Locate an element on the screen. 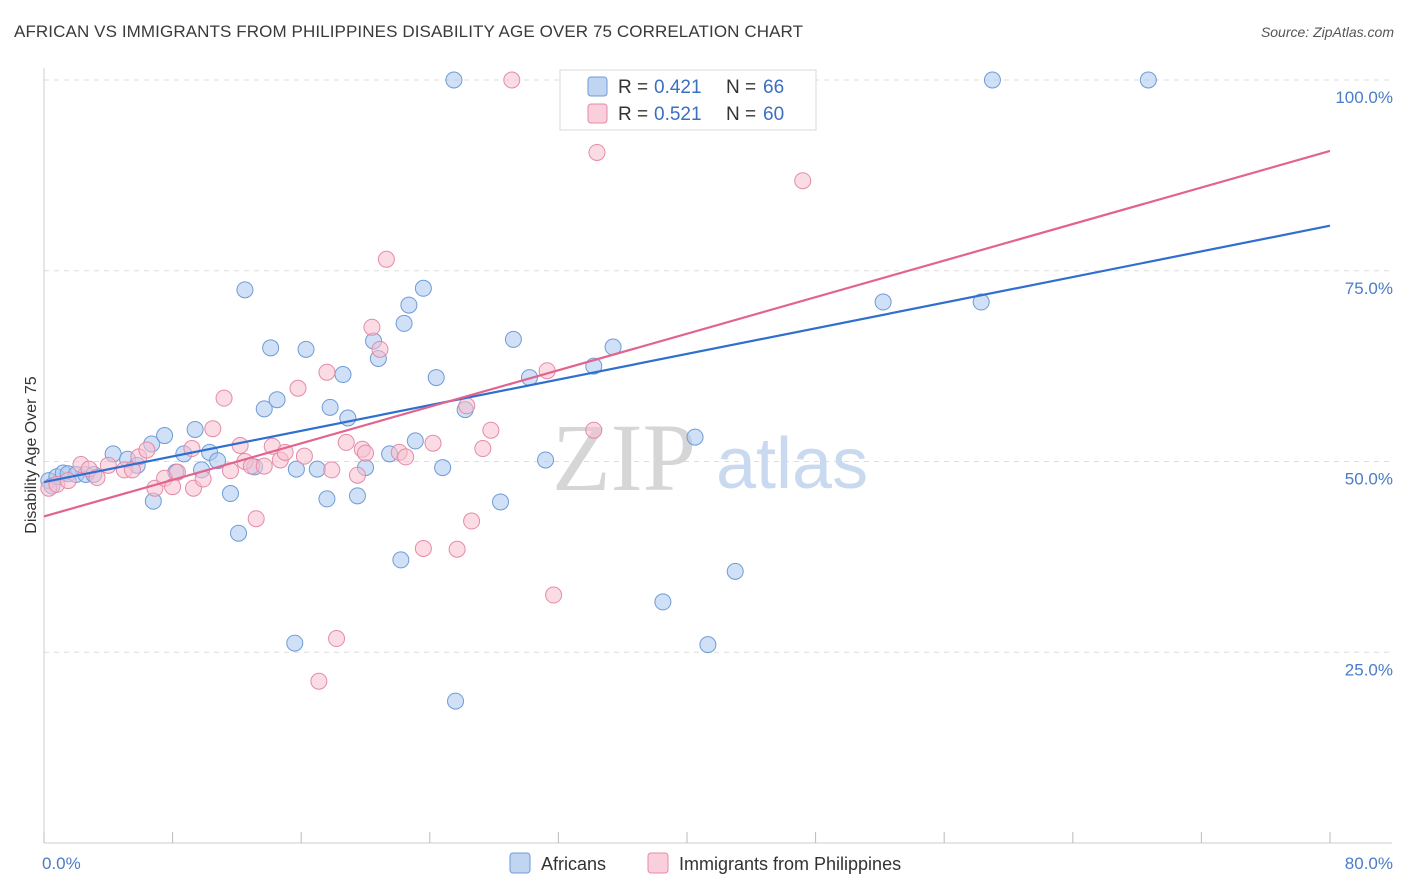 This screenshot has height=892, width=1406. watermark: ZIP atlas is located at coordinates (710, 457).